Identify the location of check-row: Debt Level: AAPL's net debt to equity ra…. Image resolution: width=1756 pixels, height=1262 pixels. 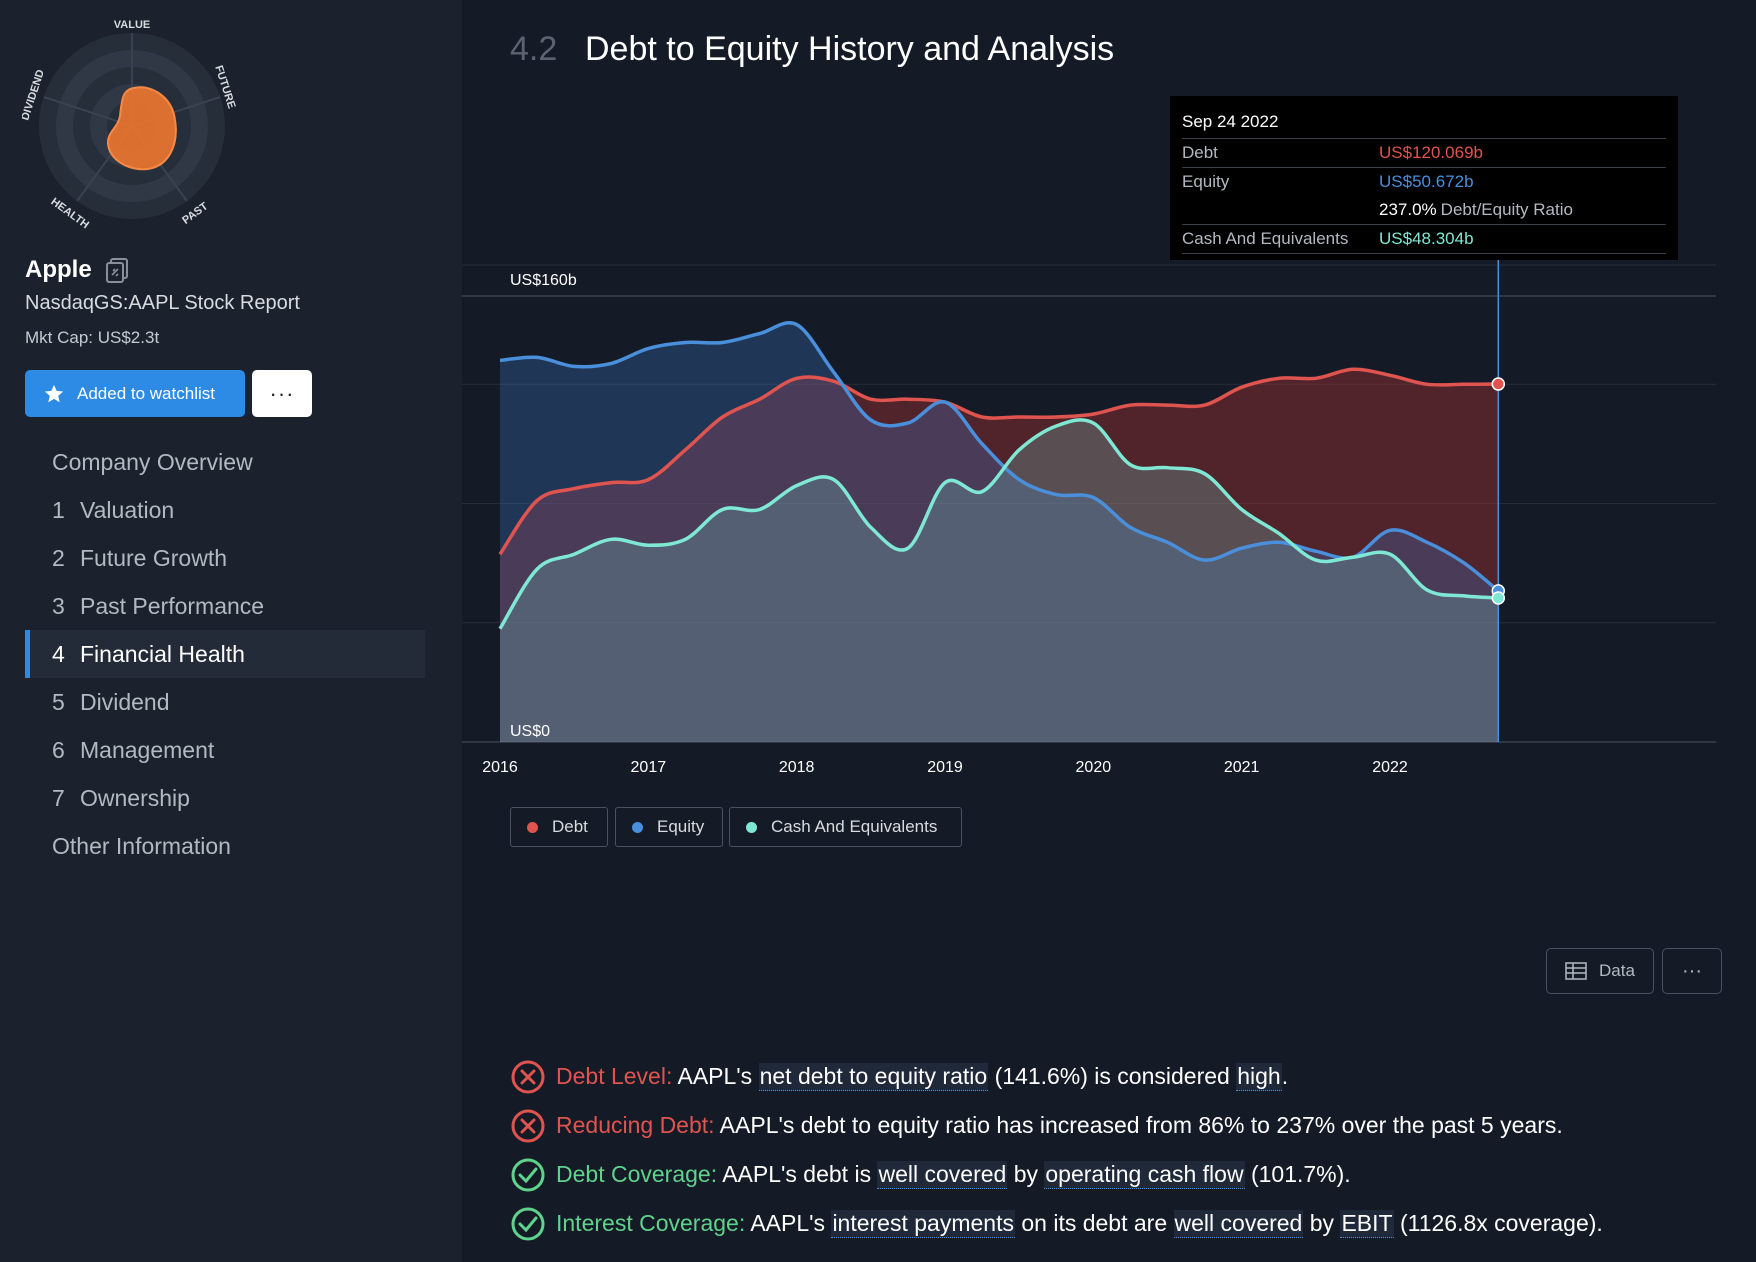
(1125, 1076).